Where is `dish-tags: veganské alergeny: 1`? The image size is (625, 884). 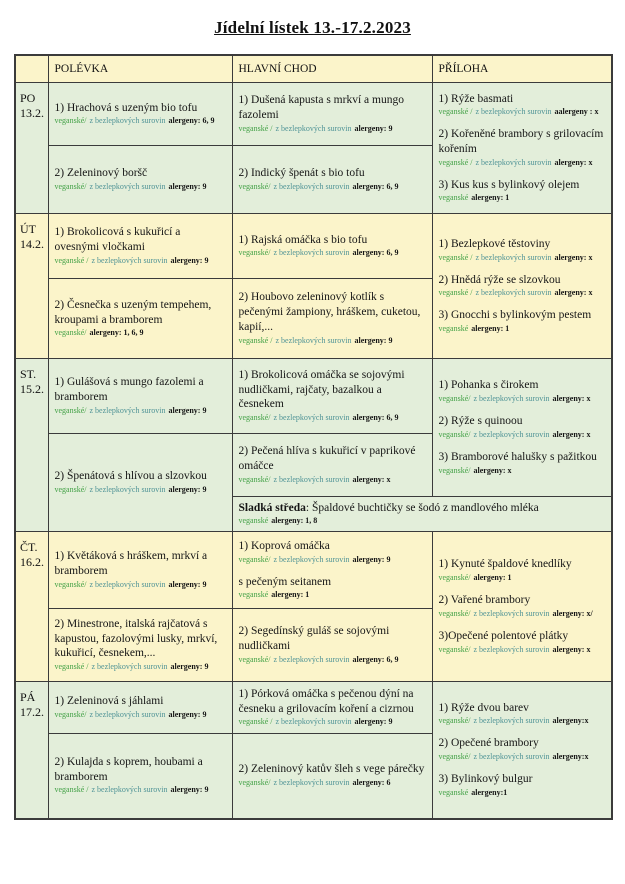 dish-tags: veganské alergeny: 1 is located at coordinates (522, 329).